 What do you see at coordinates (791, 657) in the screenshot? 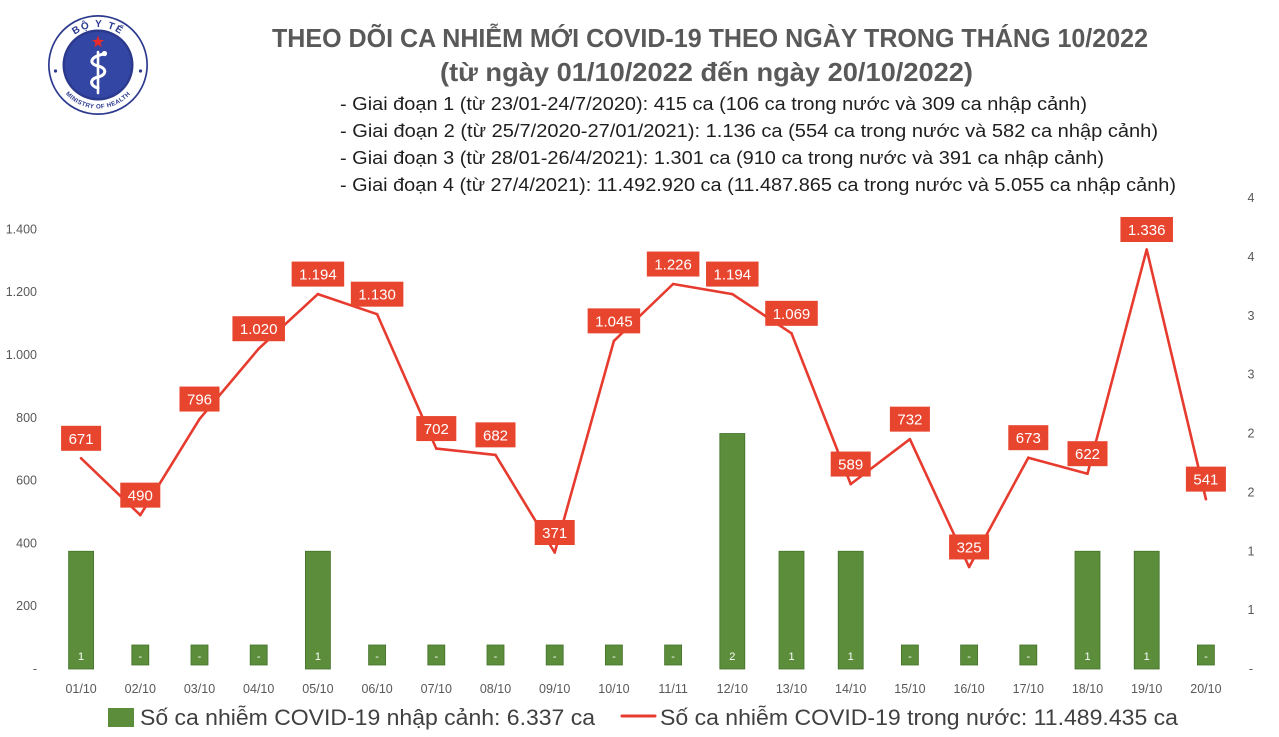
I see `bar-label-13-10: 1` at bounding box center [791, 657].